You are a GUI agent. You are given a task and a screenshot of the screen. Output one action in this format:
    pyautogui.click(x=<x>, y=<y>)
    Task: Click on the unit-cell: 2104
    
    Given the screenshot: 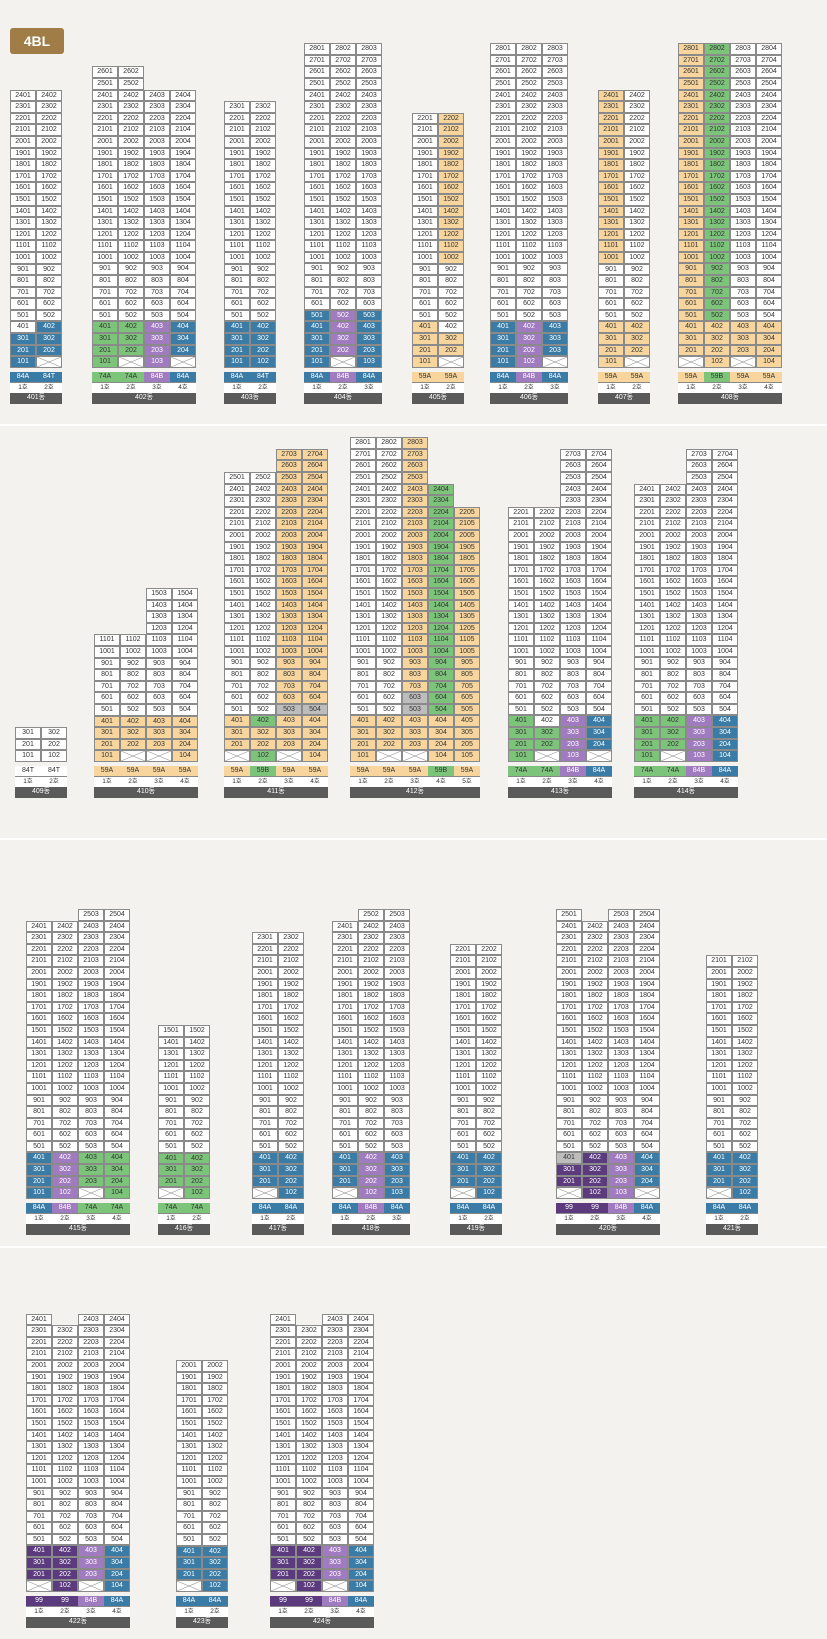 What is the action you would take?
    pyautogui.click(x=183, y=130)
    